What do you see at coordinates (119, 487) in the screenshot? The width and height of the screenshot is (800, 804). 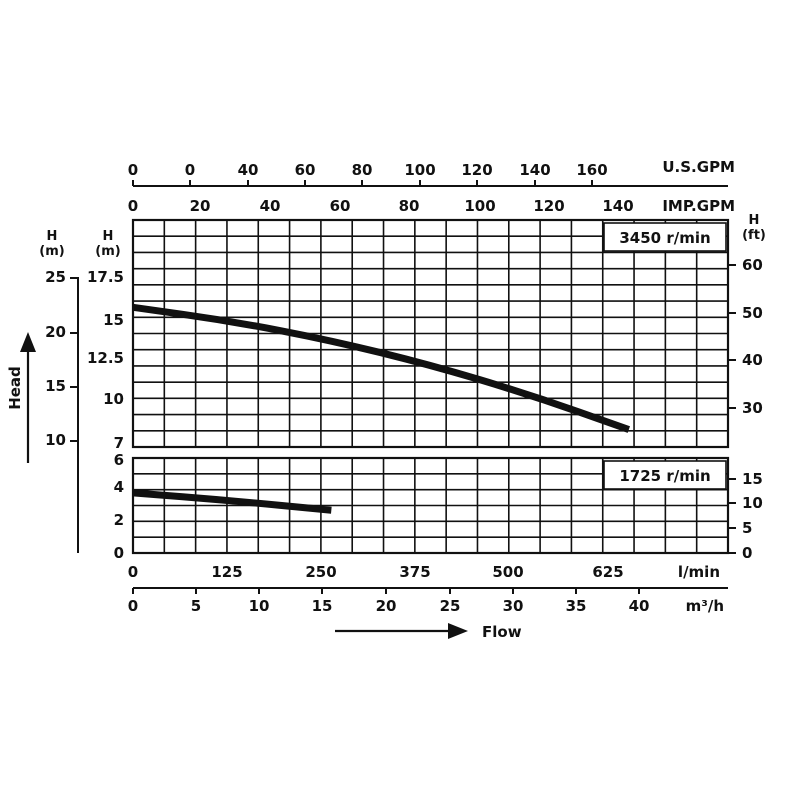 I see `lower-inner-tick-label: 4` at bounding box center [119, 487].